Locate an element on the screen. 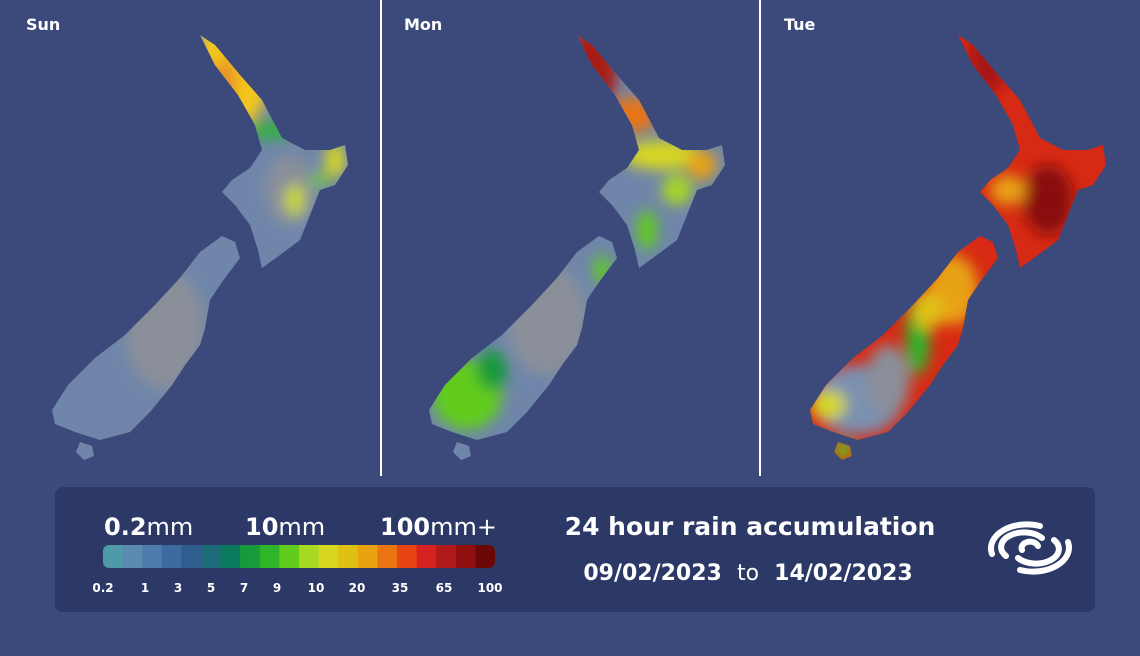 Image resolution: width=1140 pixels, height=656 pixels. date-separator: to is located at coordinates (748, 573).